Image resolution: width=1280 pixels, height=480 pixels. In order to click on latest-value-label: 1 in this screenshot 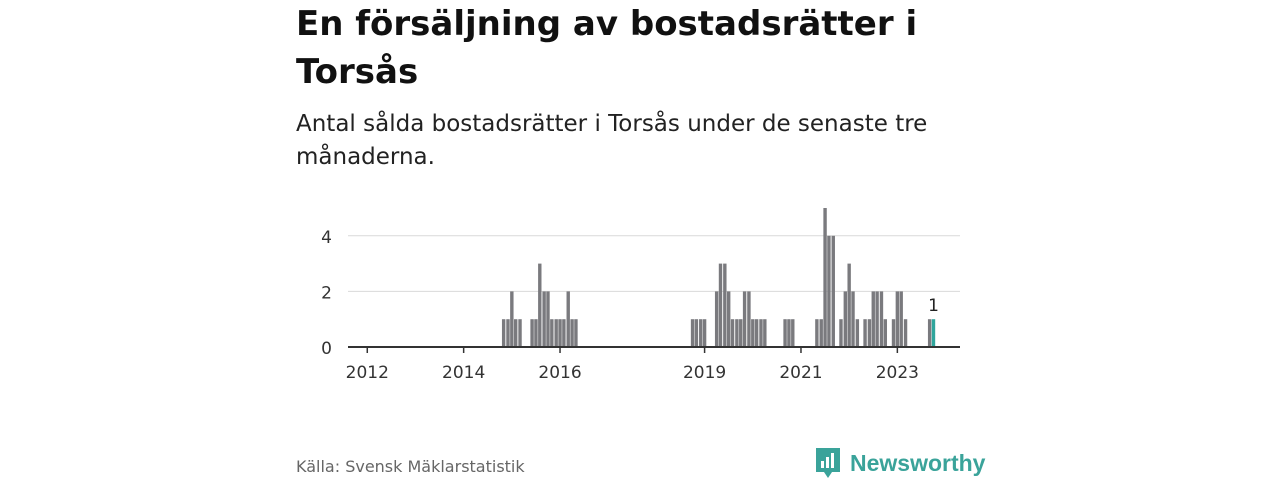, I will do `click(933, 306)`.